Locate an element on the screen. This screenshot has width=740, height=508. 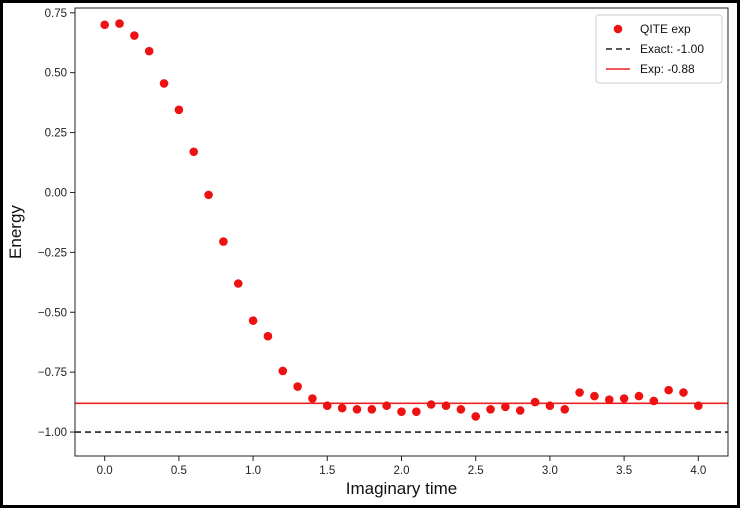
y-tick-label: 0.50 is located at coordinates (56, 74).